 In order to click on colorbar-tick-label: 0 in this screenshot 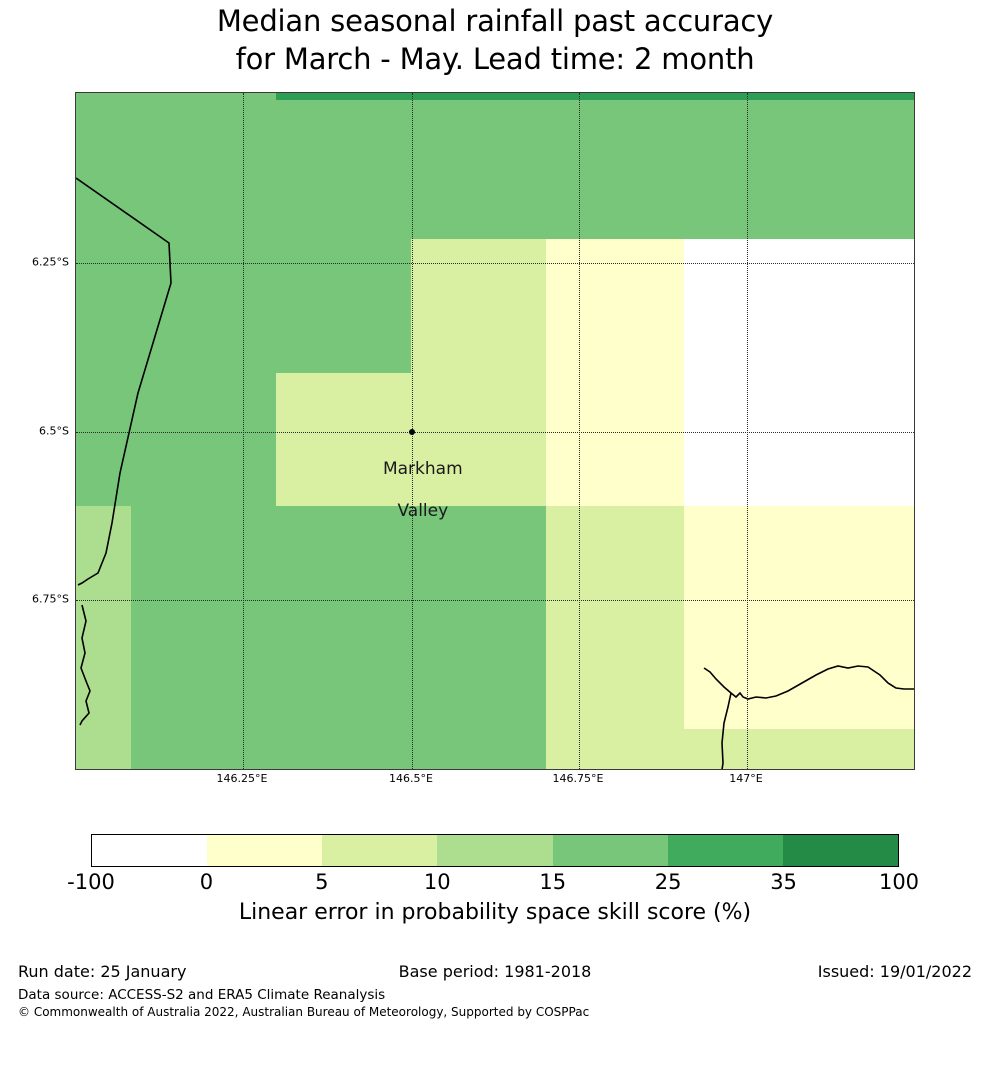, I will do `click(206, 882)`.